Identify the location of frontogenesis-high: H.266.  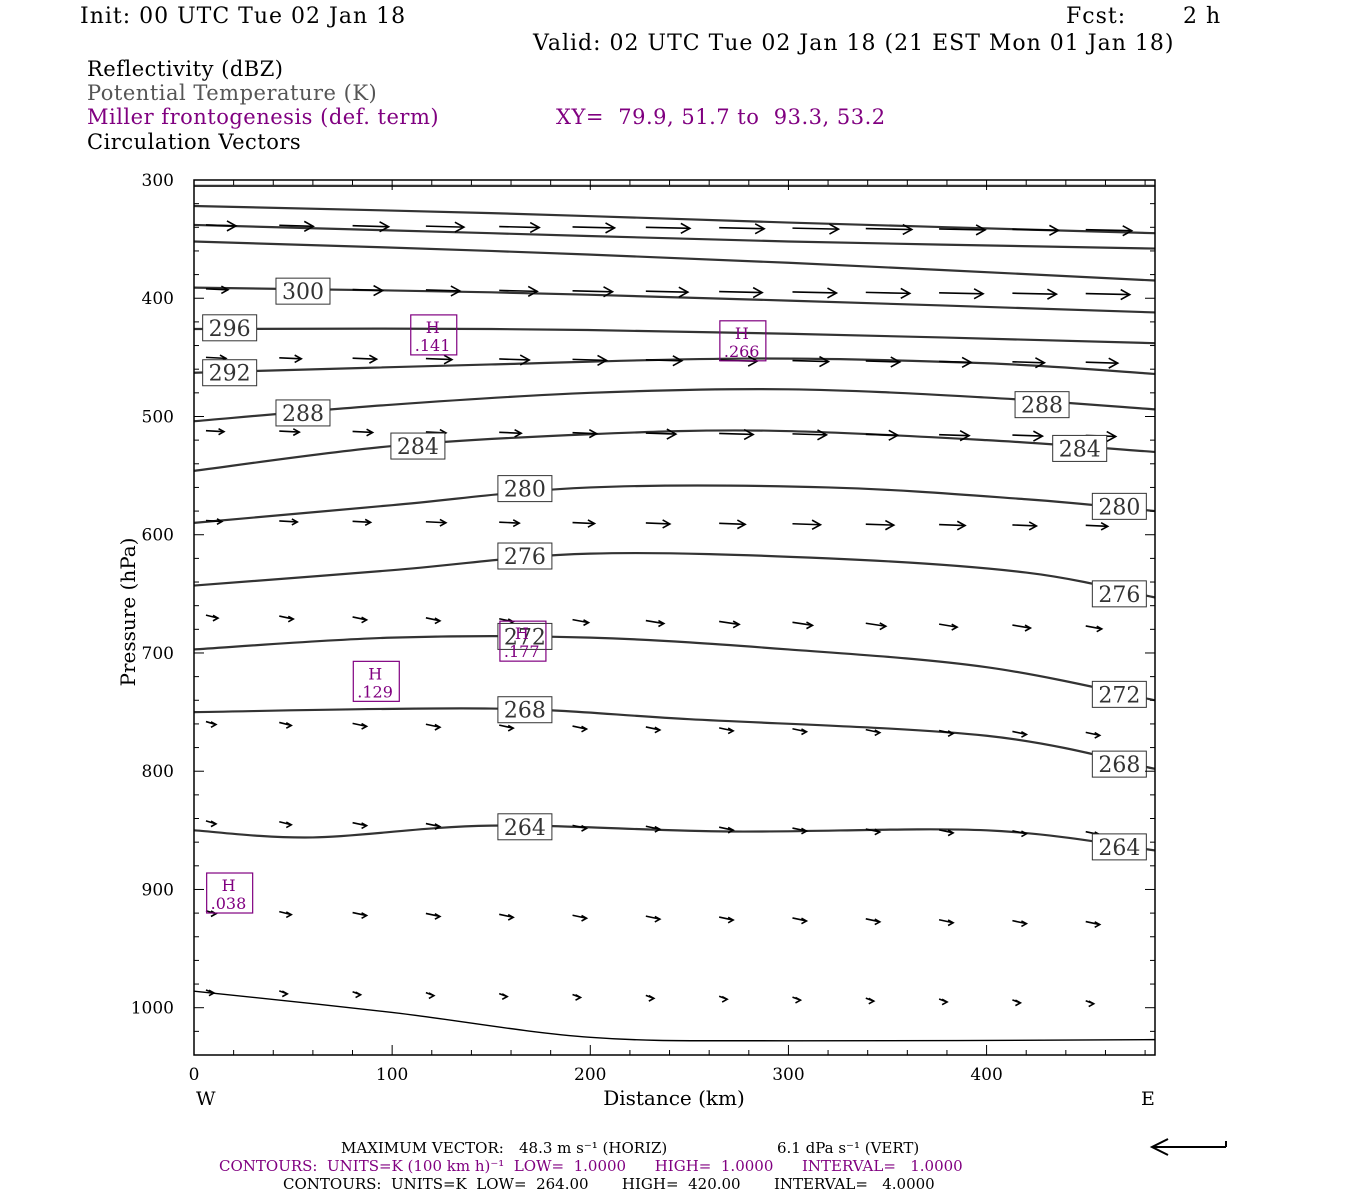
(743, 341).